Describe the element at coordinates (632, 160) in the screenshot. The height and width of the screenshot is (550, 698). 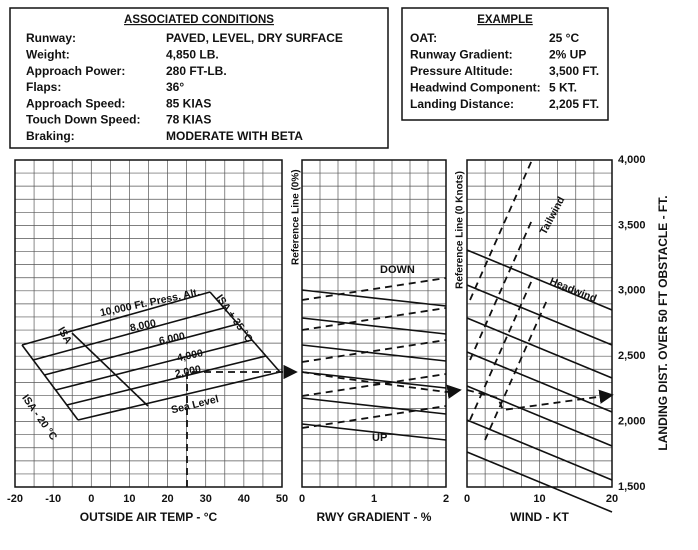
I see `y-tick-label: 4,000` at that location.